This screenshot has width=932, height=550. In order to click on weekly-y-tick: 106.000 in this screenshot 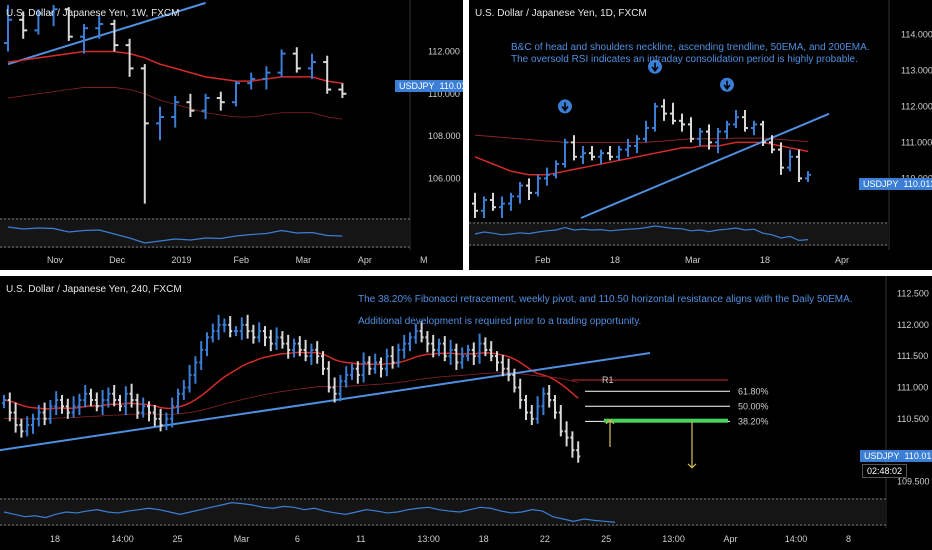, I will do `click(444, 178)`.